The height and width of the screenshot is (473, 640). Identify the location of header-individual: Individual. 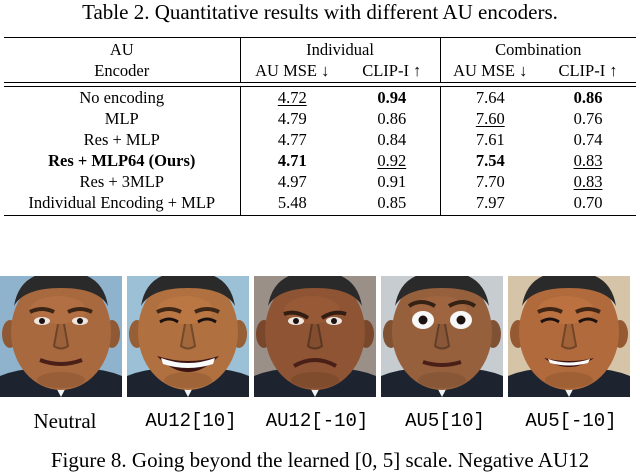
(340, 48).